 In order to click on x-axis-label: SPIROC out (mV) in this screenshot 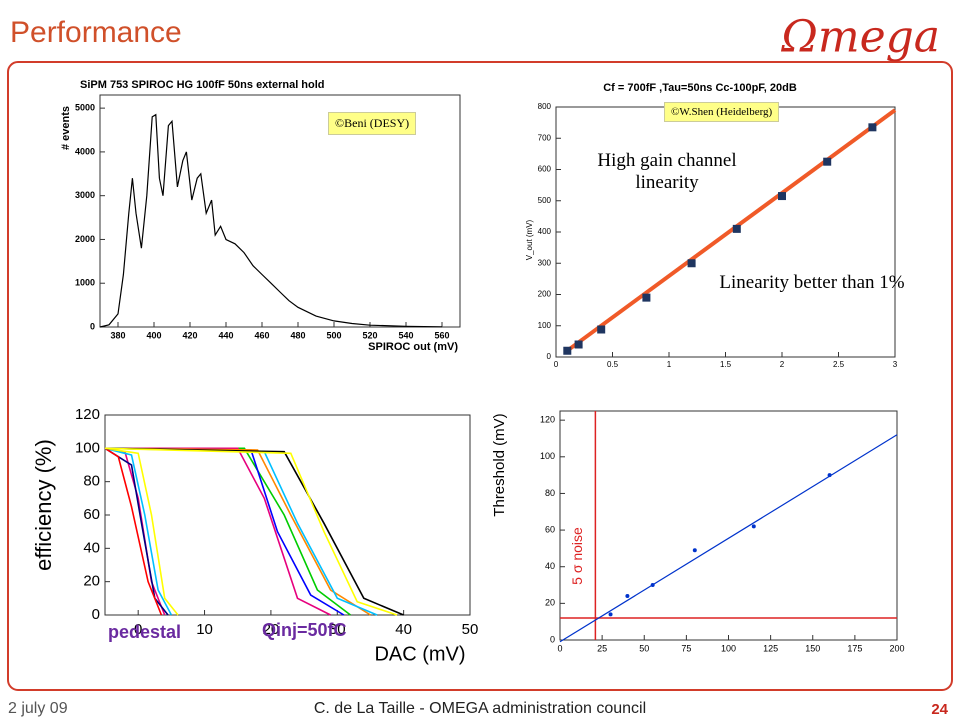, I will do `click(413, 347)`.